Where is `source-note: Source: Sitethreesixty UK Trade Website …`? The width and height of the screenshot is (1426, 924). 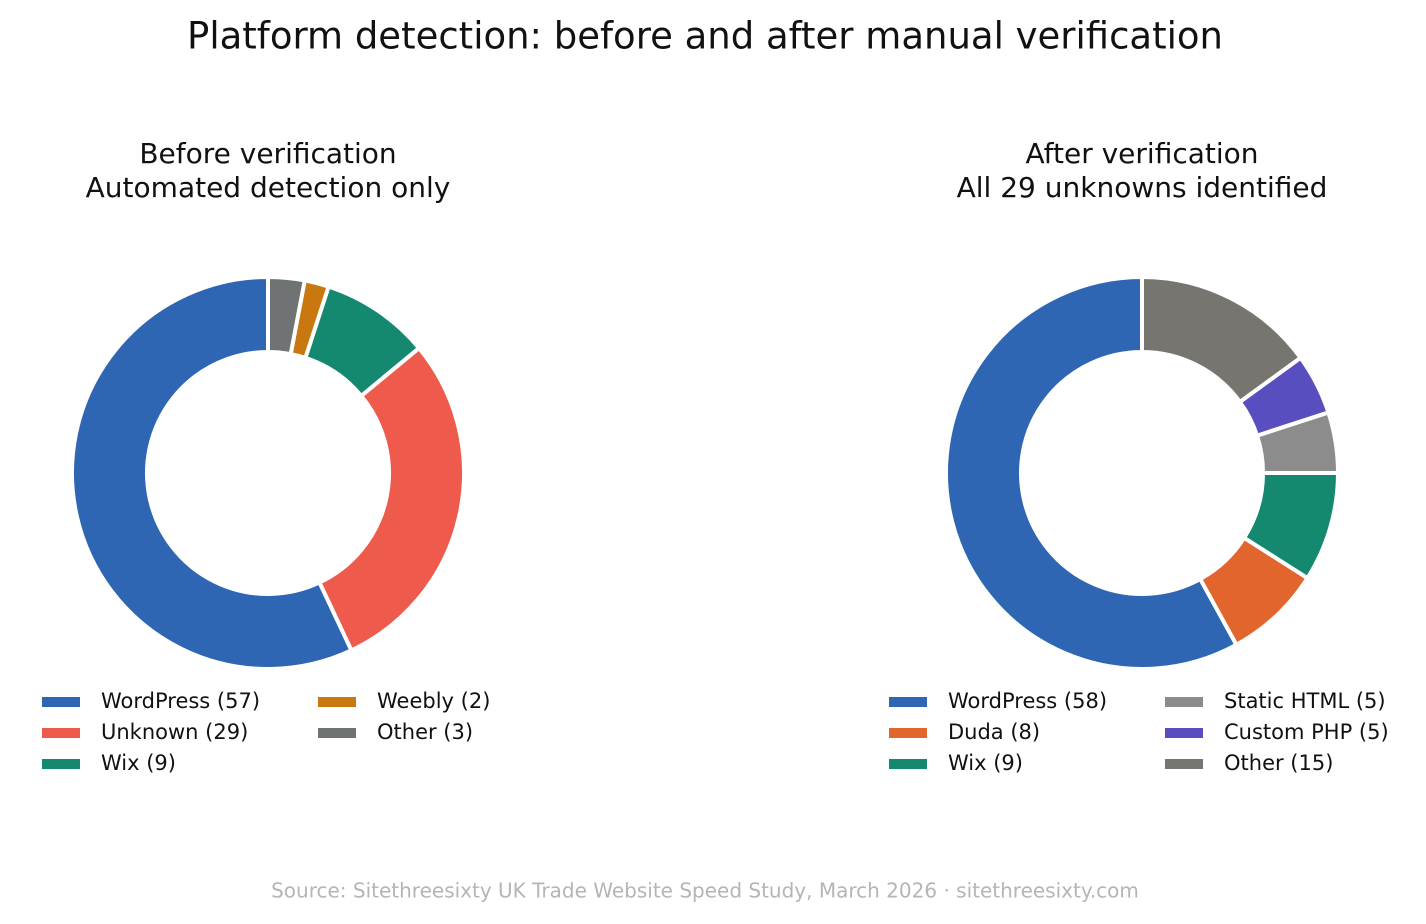 source-note: Source: Sitethreesixty UK Trade Website … is located at coordinates (705, 891).